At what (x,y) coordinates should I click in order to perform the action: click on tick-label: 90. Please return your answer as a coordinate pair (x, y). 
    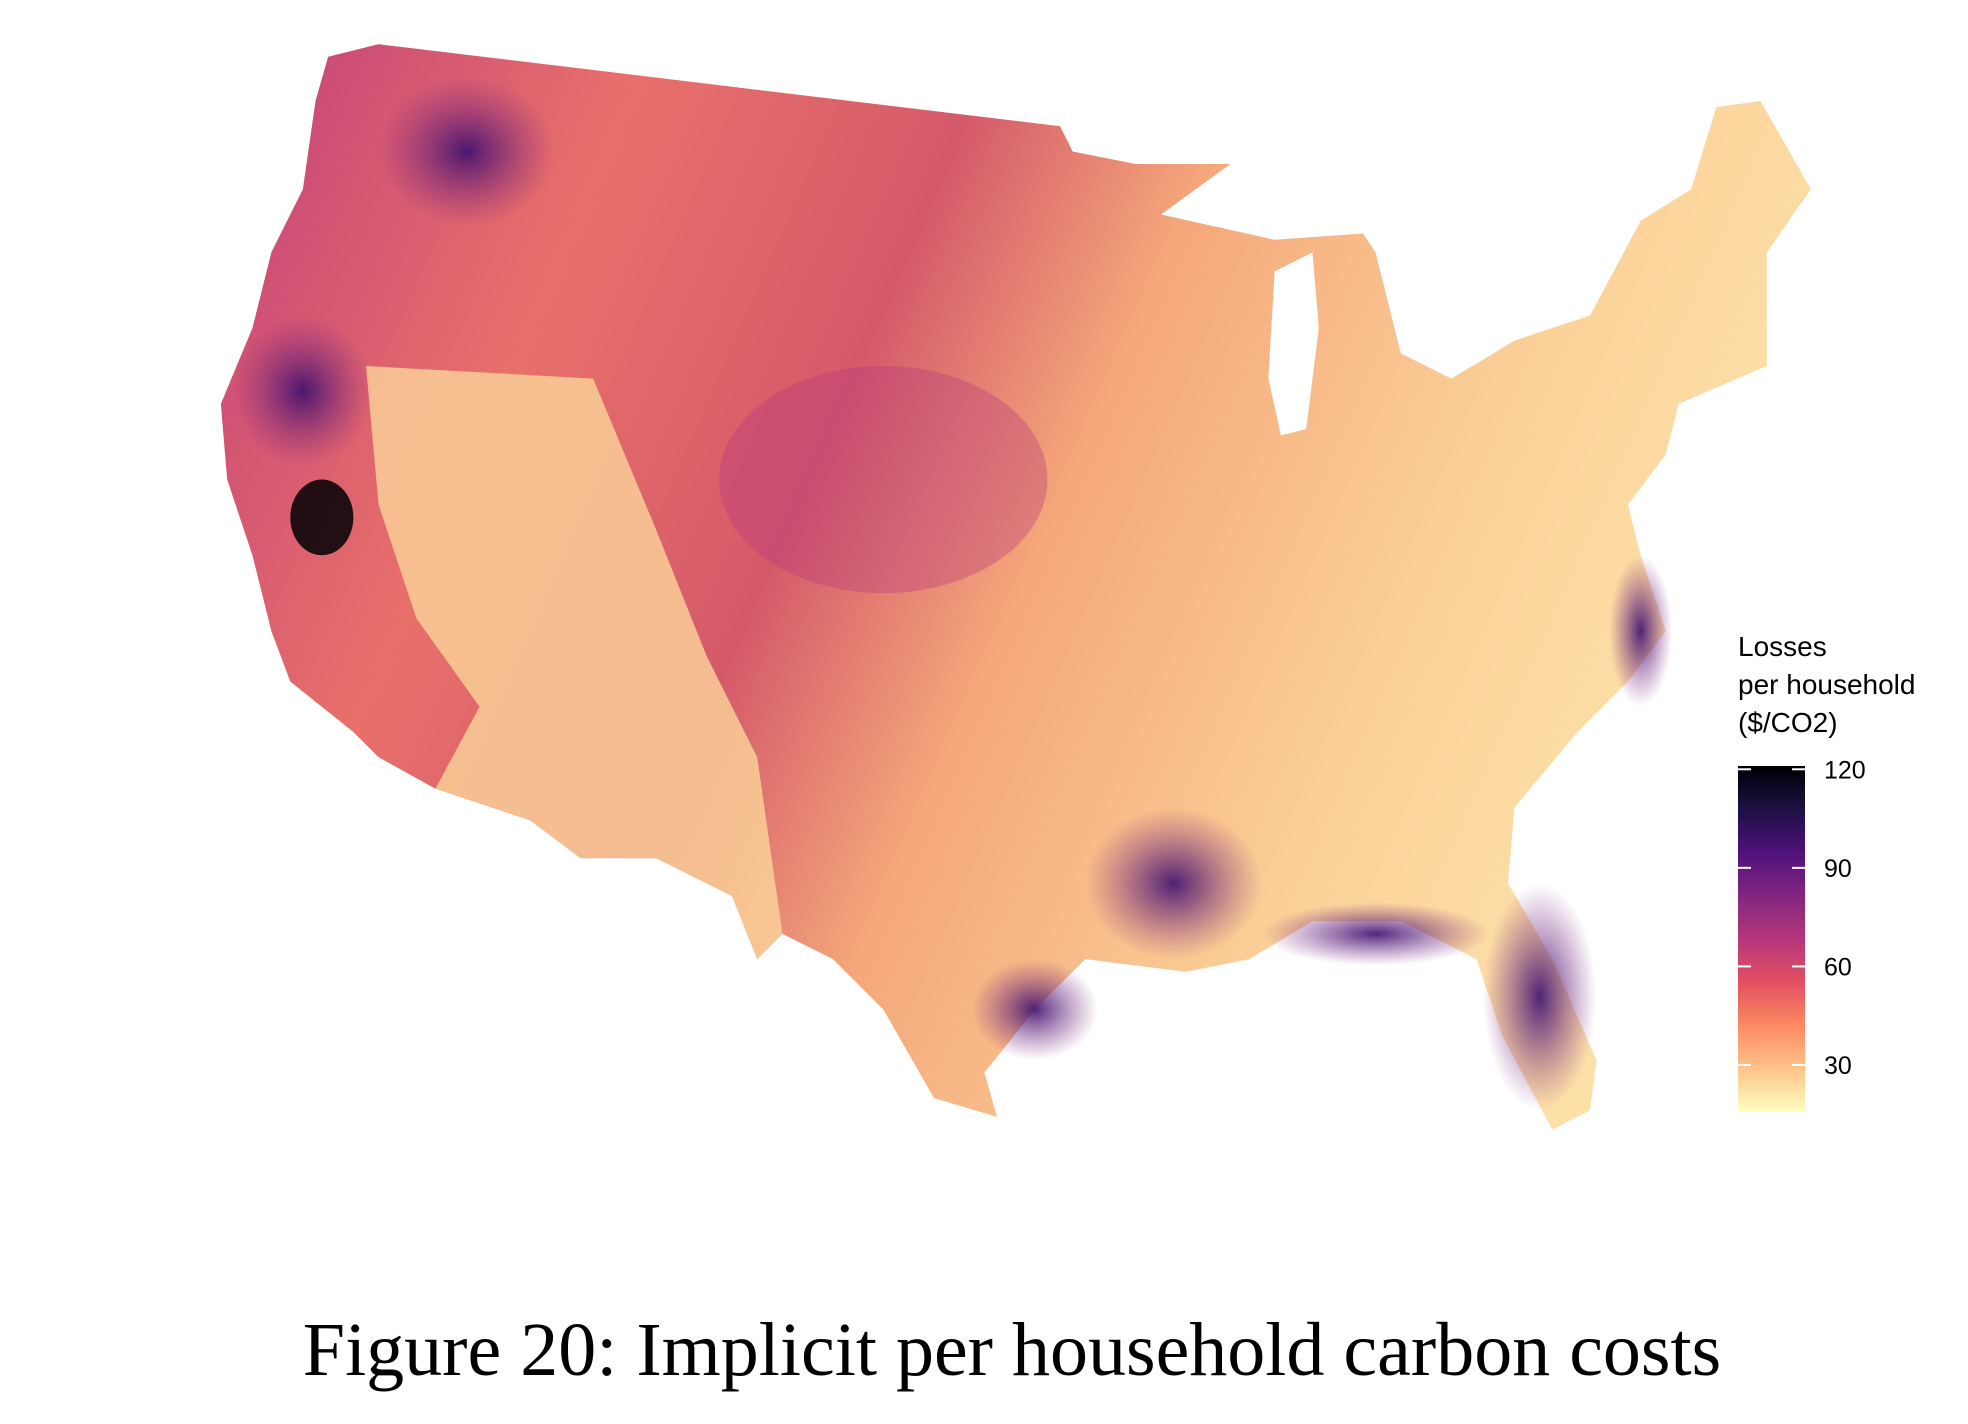
    Looking at the image, I should click on (1838, 869).